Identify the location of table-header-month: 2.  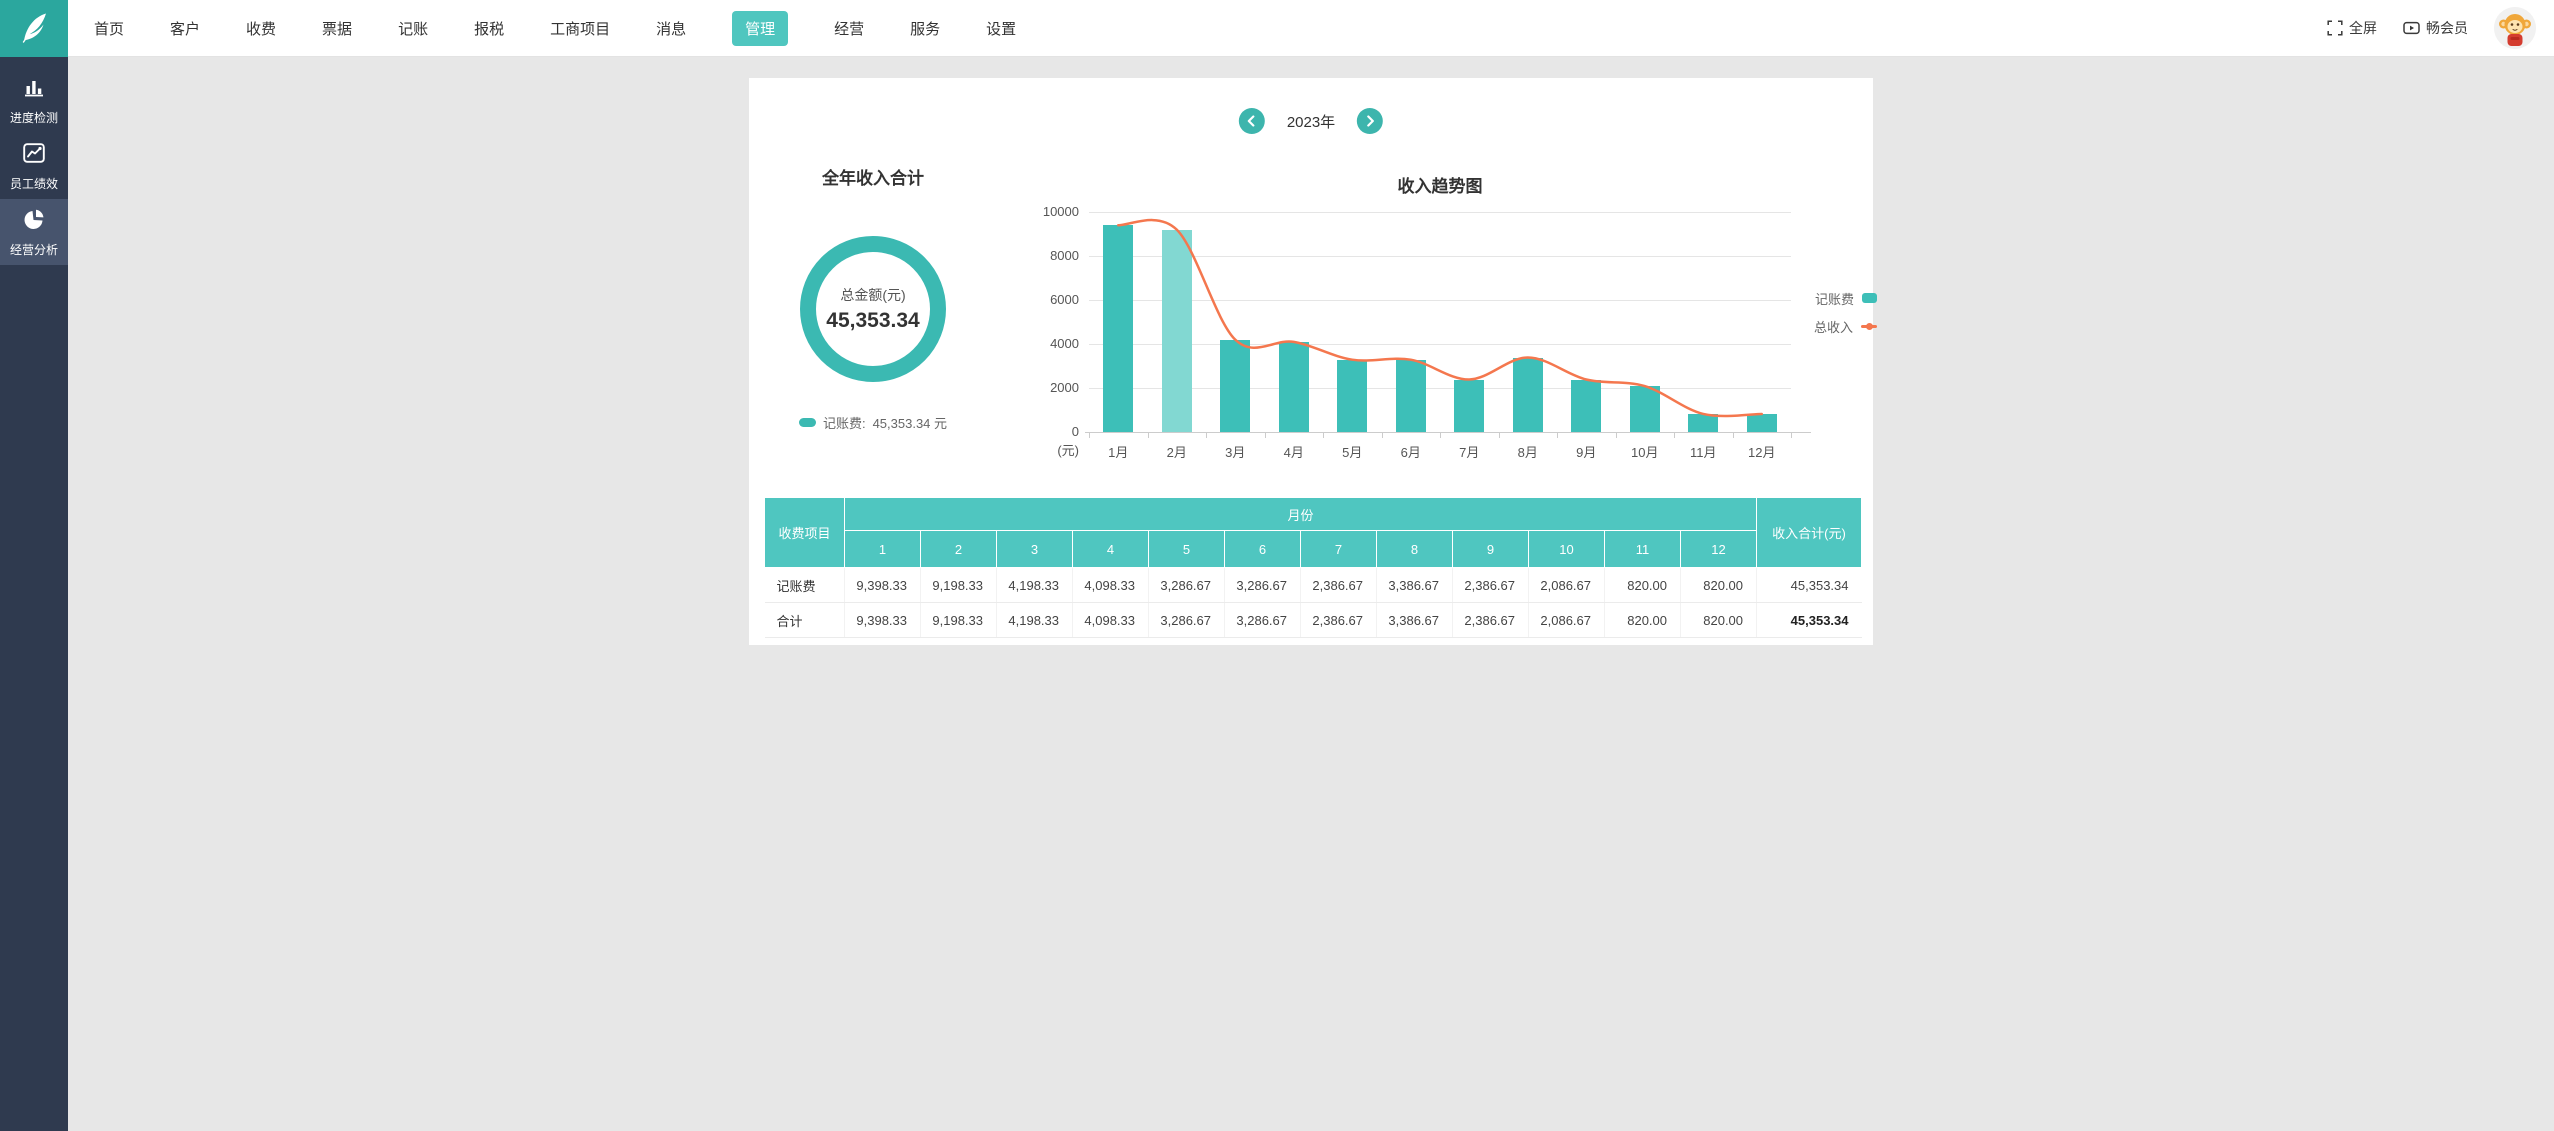
(958, 549).